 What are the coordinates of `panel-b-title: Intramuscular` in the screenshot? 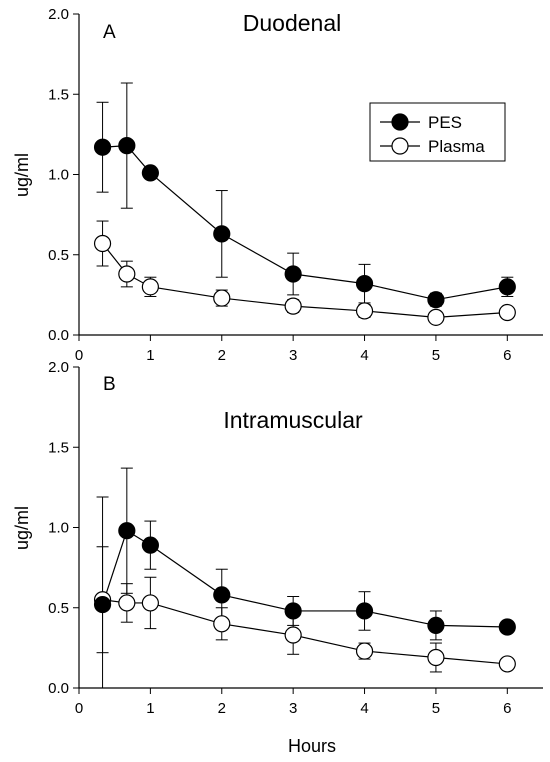 It's located at (293, 420).